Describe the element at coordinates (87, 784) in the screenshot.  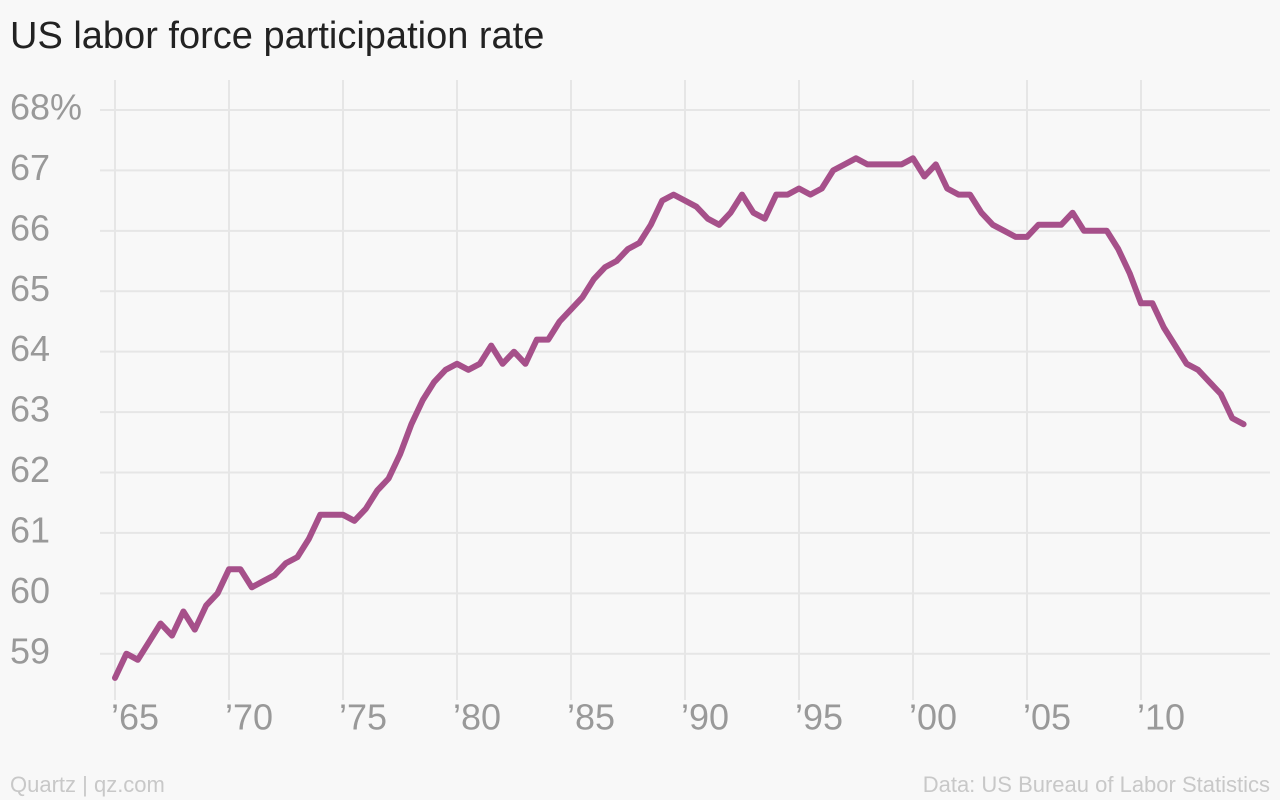
I see `credit: Quartz | qz.com` at that location.